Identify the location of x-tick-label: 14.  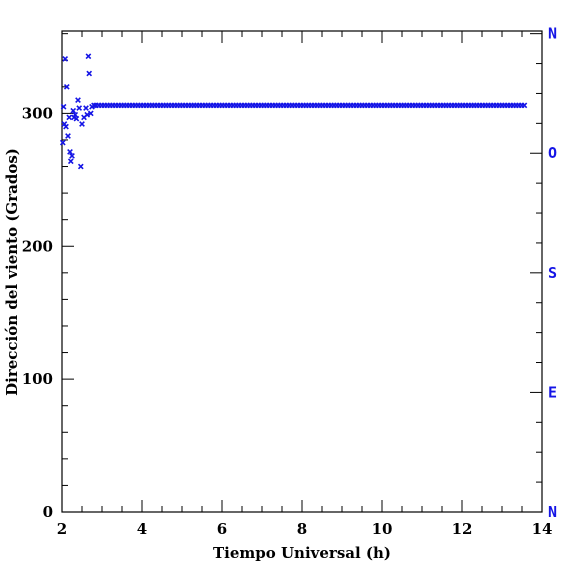
(542, 529).